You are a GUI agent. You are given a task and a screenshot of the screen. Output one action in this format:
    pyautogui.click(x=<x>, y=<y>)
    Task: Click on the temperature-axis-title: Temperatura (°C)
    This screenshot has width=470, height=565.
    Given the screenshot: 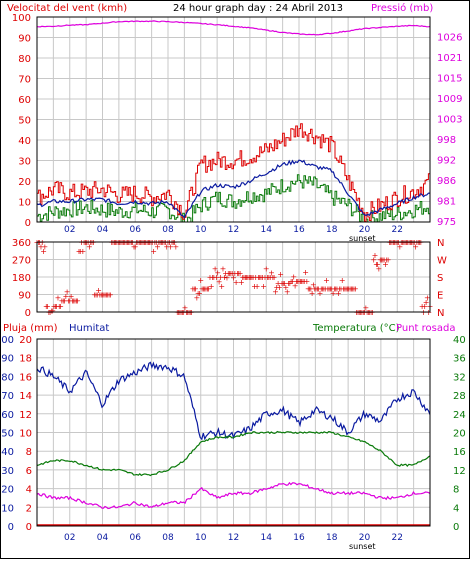 What is the action you would take?
    pyautogui.click(x=356, y=328)
    